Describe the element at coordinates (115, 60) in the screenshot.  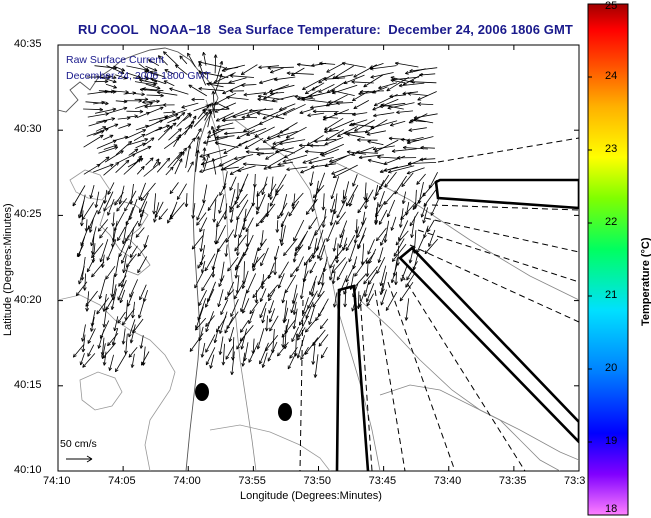
I see `legend-line-1: Raw Surface Current` at that location.